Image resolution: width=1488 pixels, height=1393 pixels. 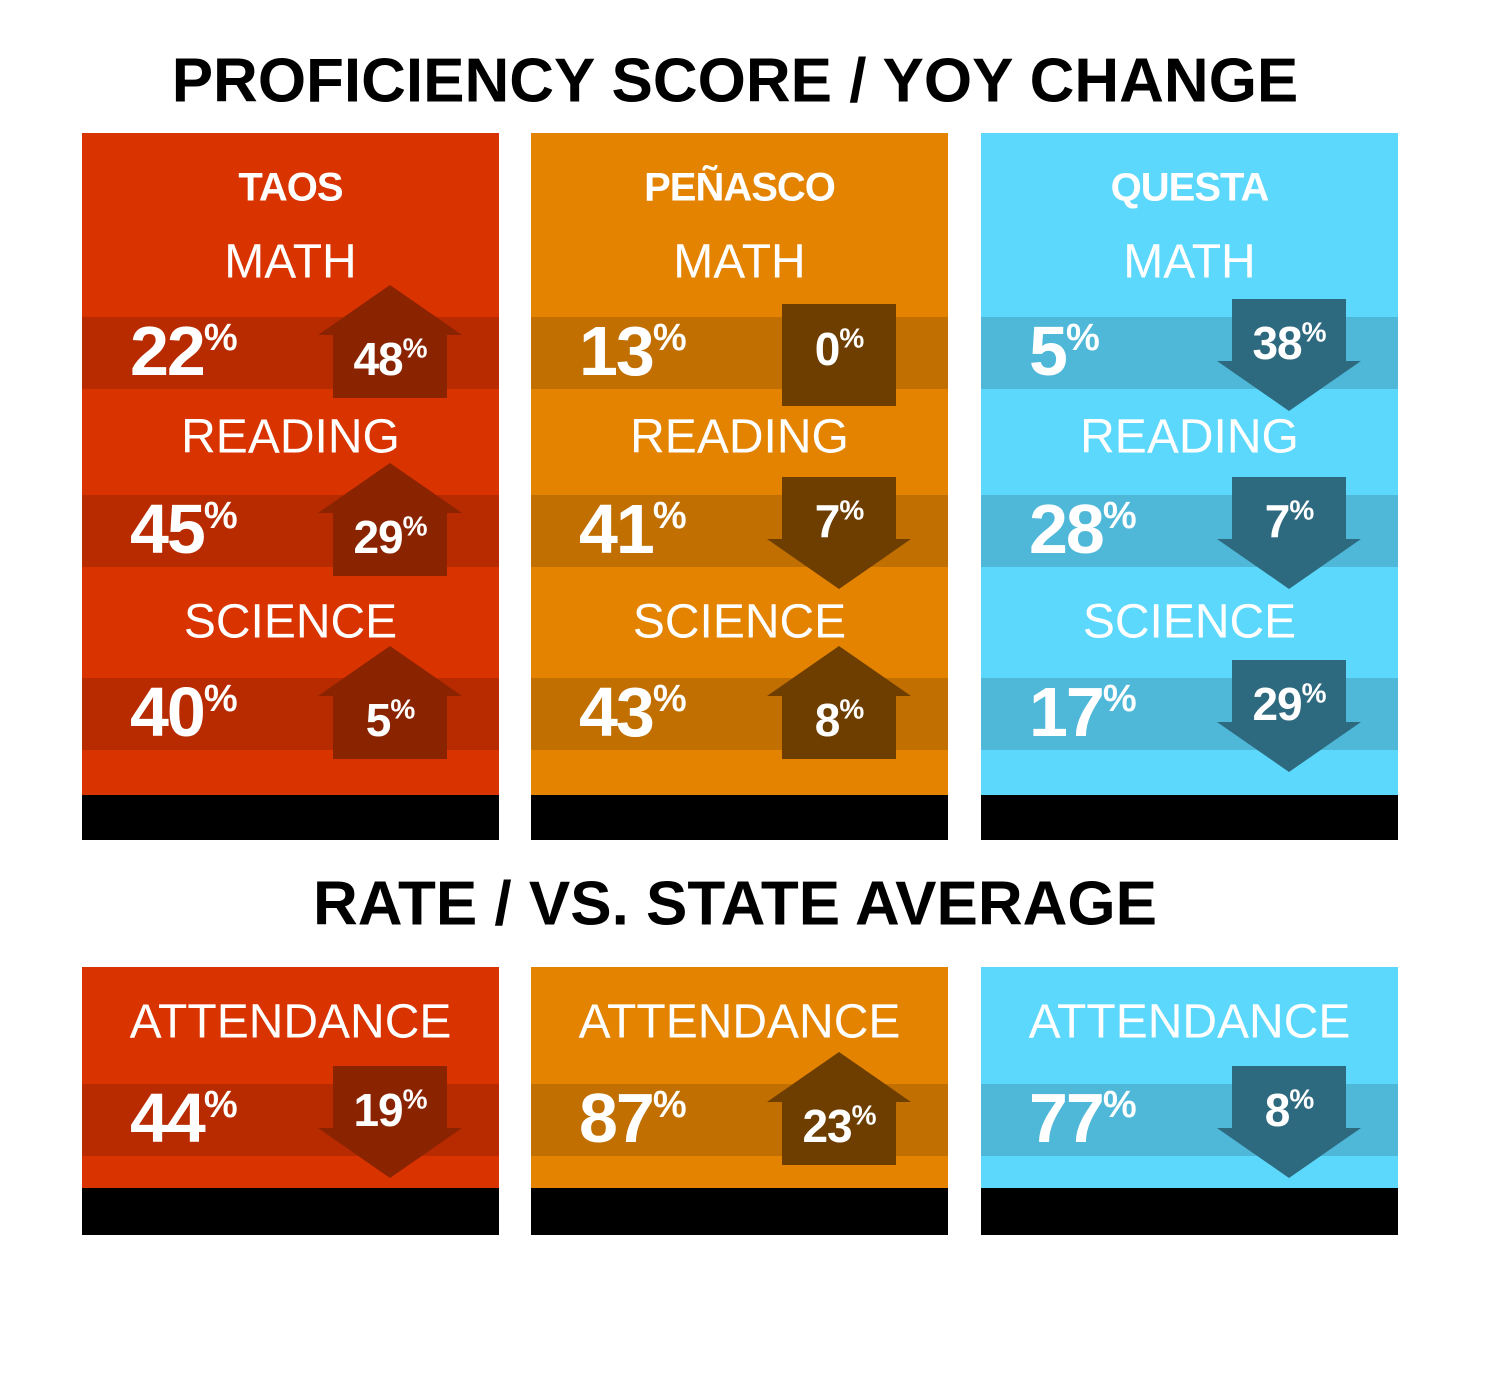 I want to click on section-title: RATE / VS. STATE AVERAGE, so click(x=735, y=903).